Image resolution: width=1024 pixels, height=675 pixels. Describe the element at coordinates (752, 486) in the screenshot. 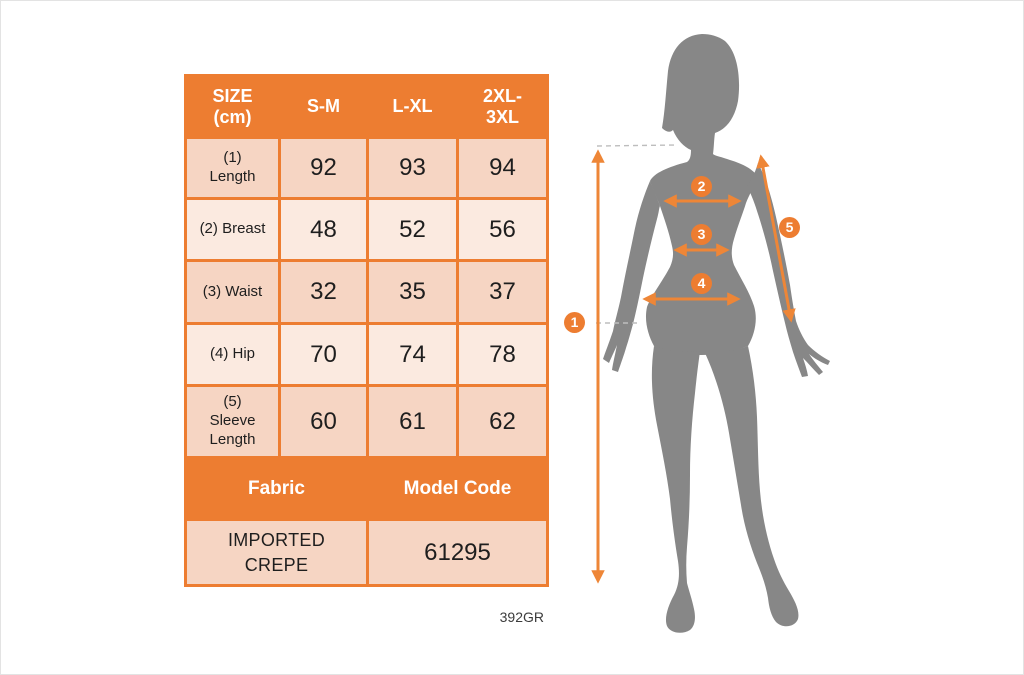

I see `silhouette-right-leg` at that location.